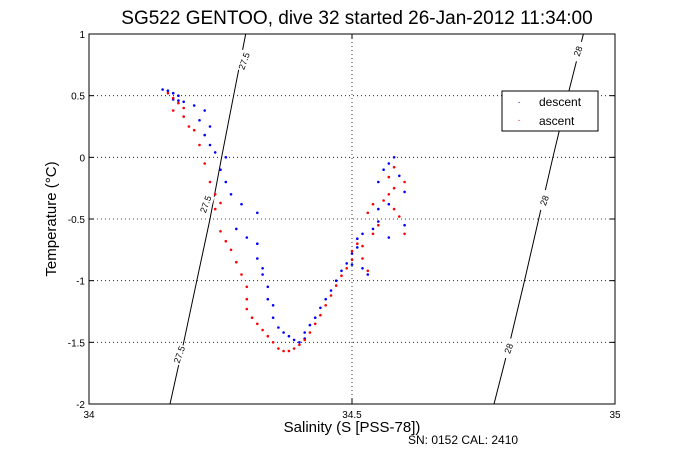  What do you see at coordinates (89, 415) in the screenshot?
I see `x-tick-label: 34` at bounding box center [89, 415].